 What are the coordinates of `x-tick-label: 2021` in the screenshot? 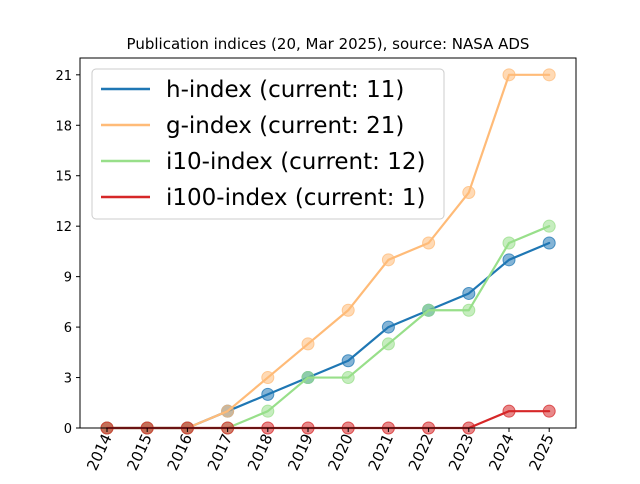 It's located at (381, 452).